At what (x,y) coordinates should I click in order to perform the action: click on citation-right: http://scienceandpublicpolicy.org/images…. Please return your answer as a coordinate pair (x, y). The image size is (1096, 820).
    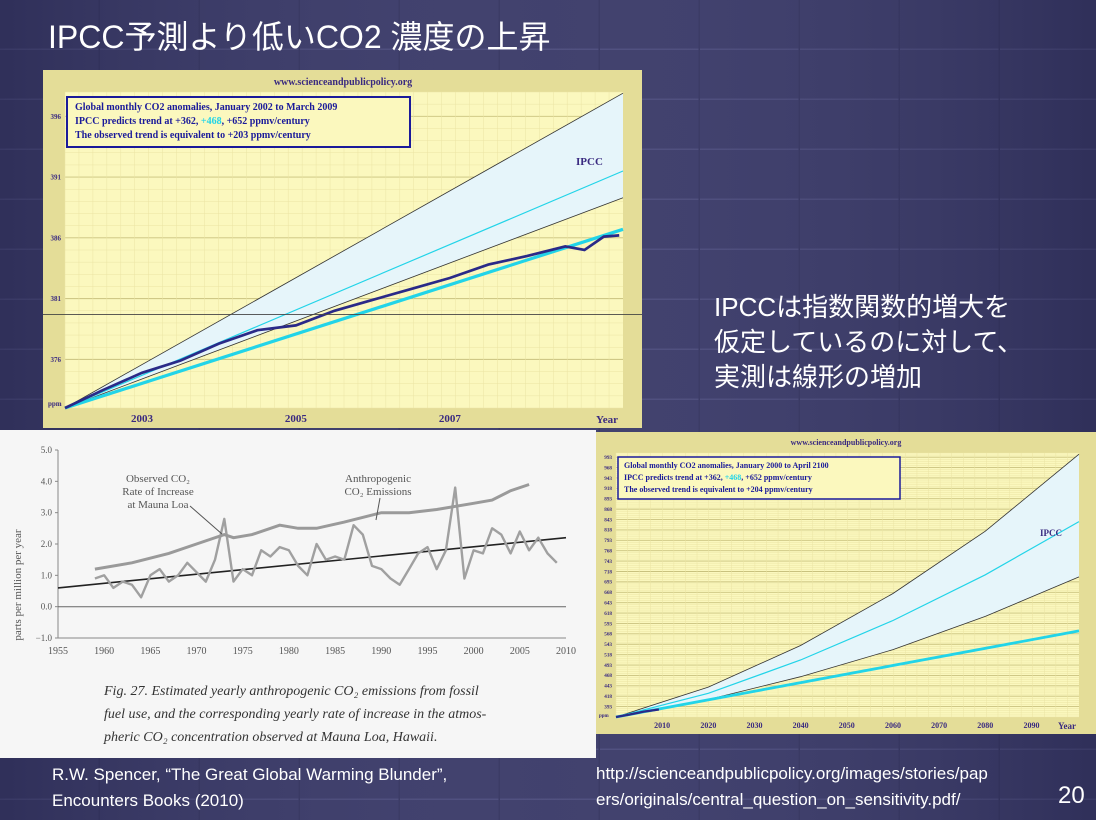
    Looking at the image, I should click on (792, 787).